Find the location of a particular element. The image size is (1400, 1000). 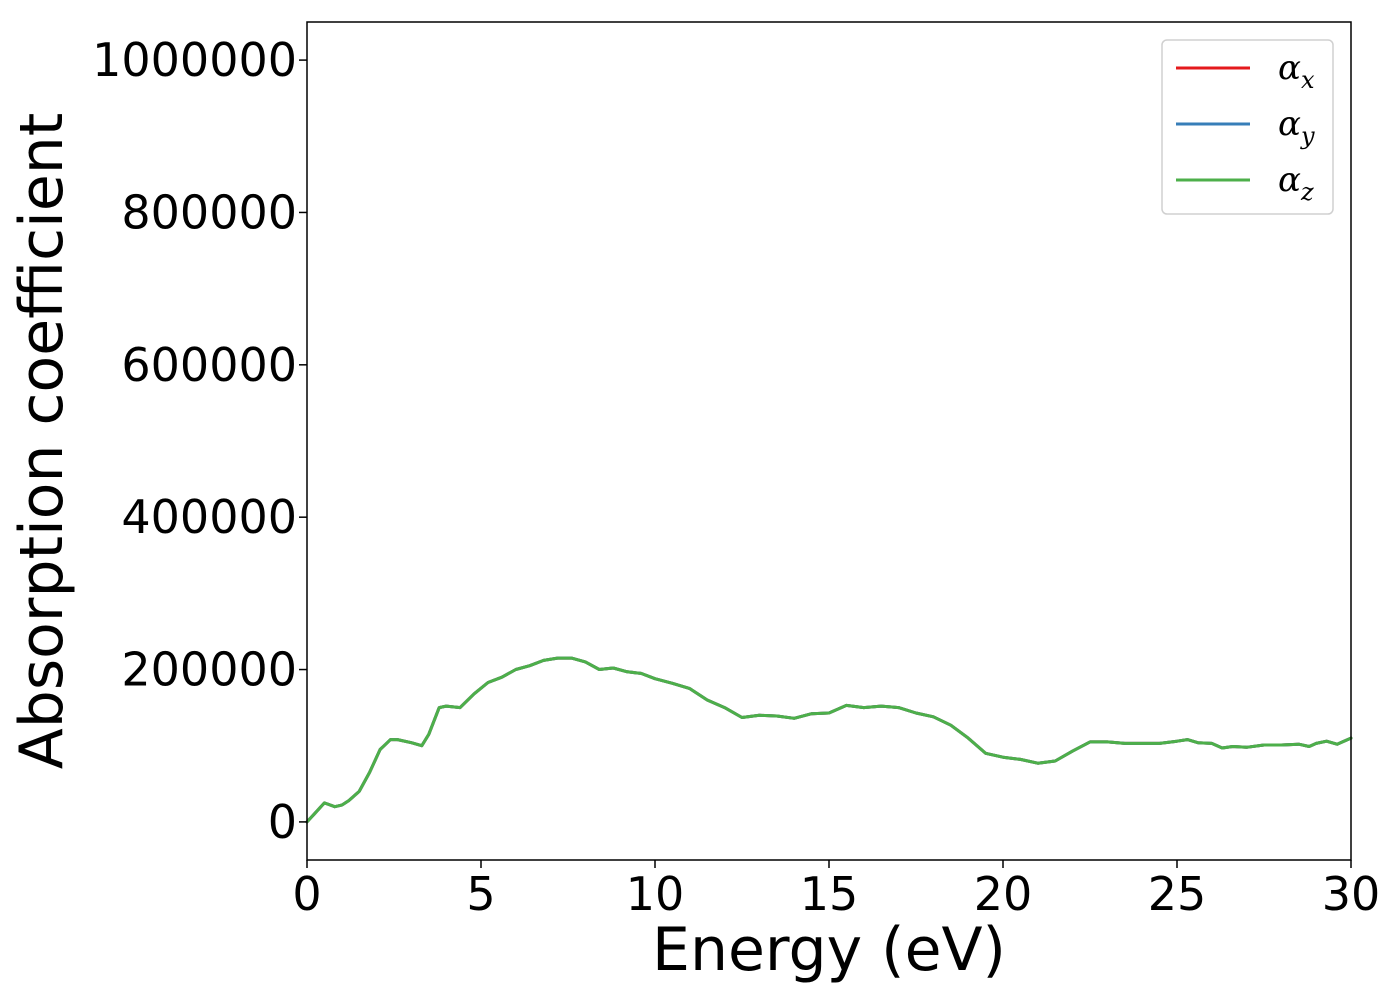

series-layer is located at coordinates (829, 740).